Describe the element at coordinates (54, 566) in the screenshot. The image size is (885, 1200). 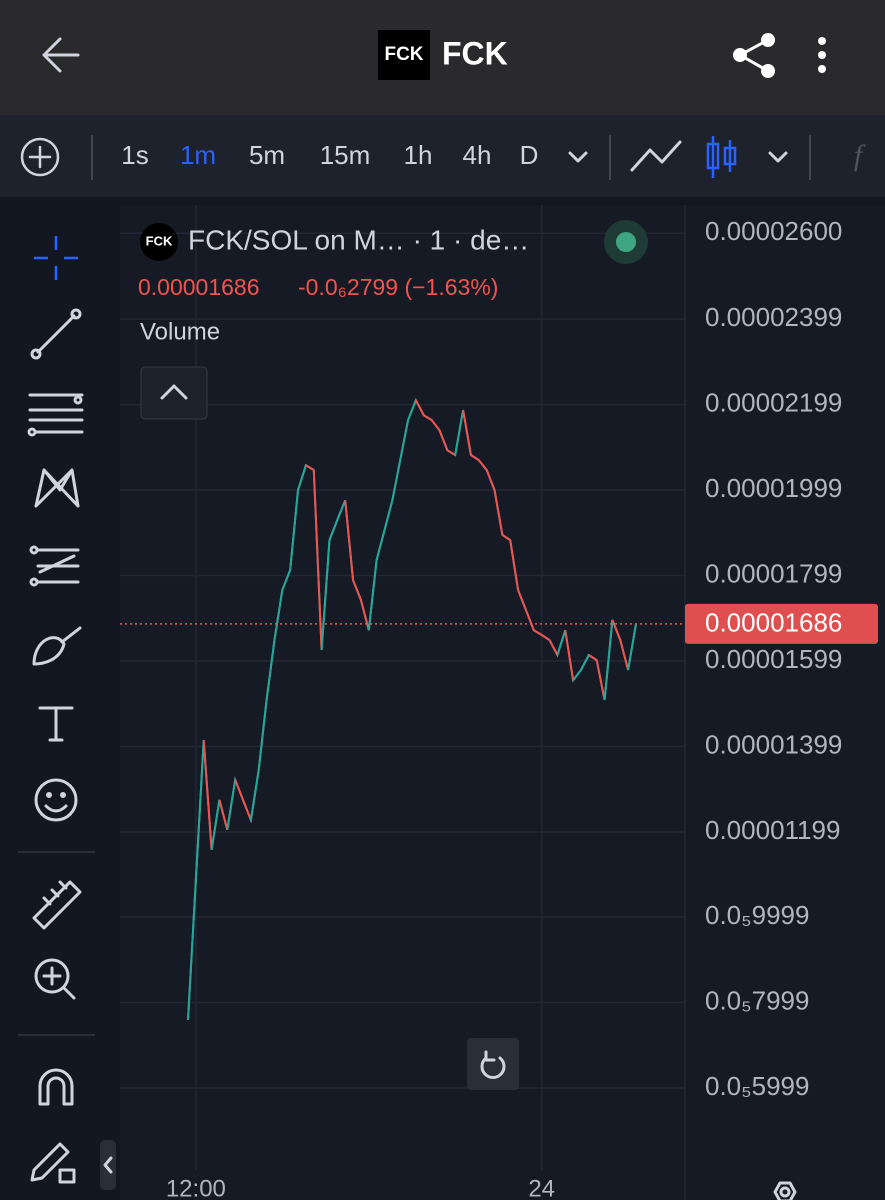
I see `projection-tool` at that location.